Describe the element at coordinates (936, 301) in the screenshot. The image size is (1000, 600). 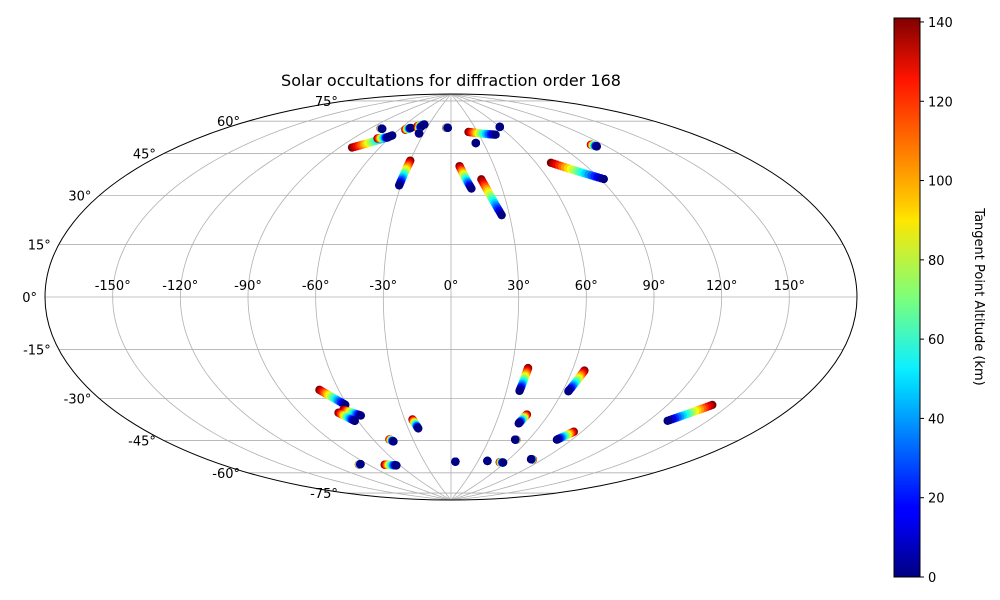
I see `colorbar-ticks: 0 20 40 60 80 100 120 140` at that location.